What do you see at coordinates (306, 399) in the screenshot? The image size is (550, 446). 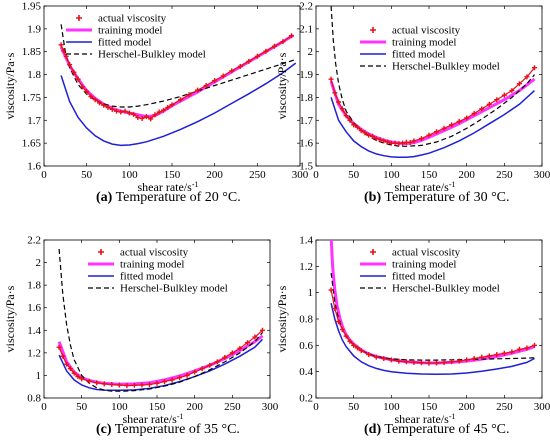 I see `y-tick-label: 0.2` at bounding box center [306, 399].